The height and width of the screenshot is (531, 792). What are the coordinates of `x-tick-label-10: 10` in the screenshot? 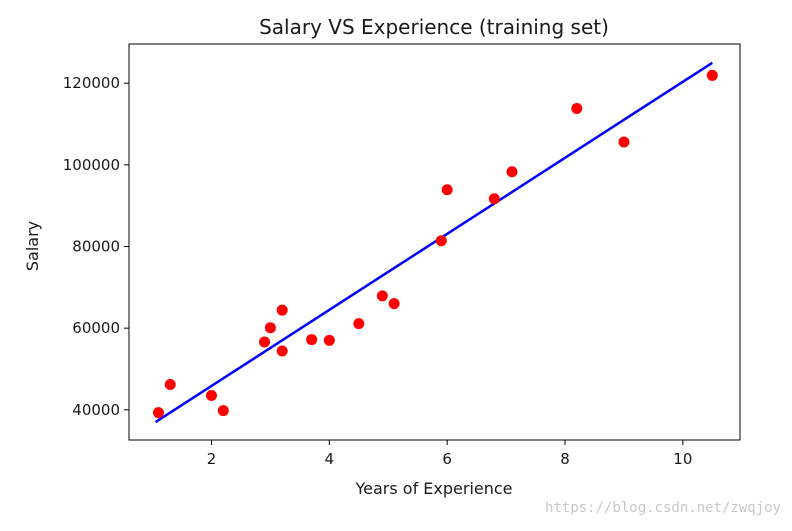 It's located at (682, 459).